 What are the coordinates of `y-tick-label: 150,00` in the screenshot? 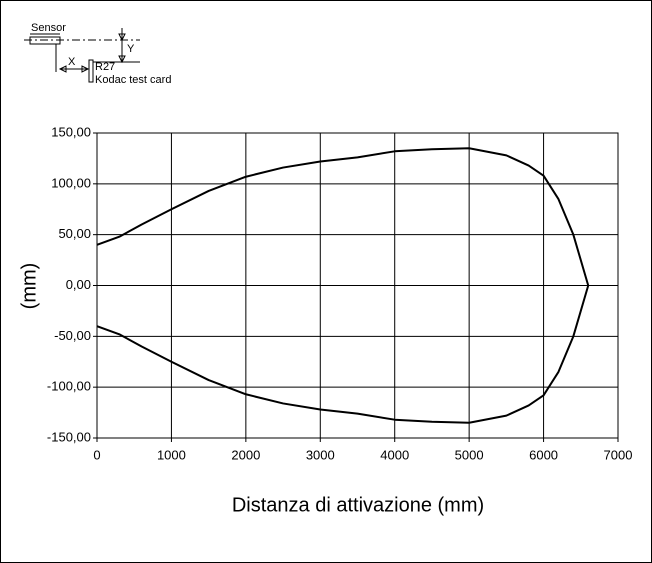 It's located at (71, 131).